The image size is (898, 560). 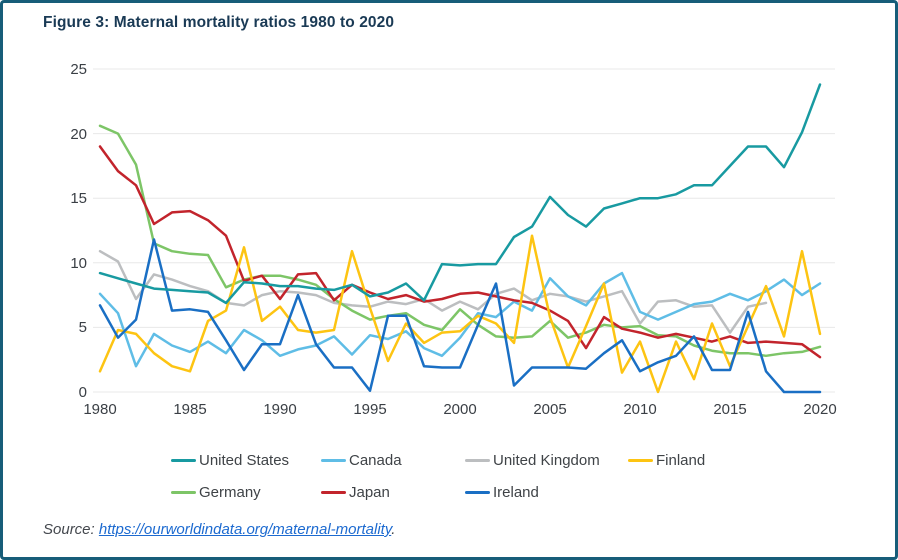 I want to click on legend-label: United States, so click(x=244, y=460).